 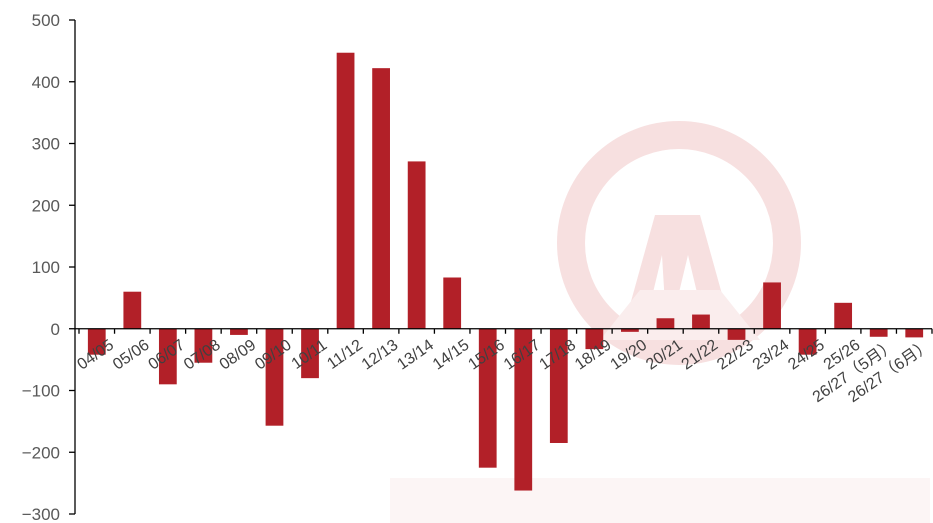 I want to click on y-tick-label: 0, so click(x=55, y=329).